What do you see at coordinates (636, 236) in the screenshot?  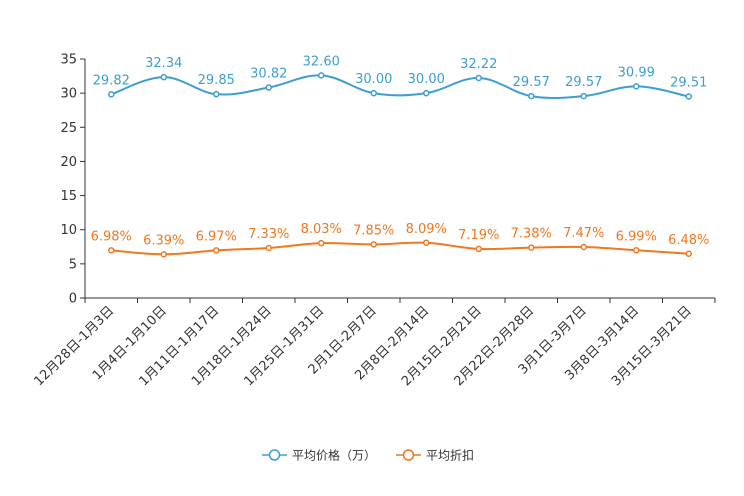 I see `data-label: 6.99%` at bounding box center [636, 236].